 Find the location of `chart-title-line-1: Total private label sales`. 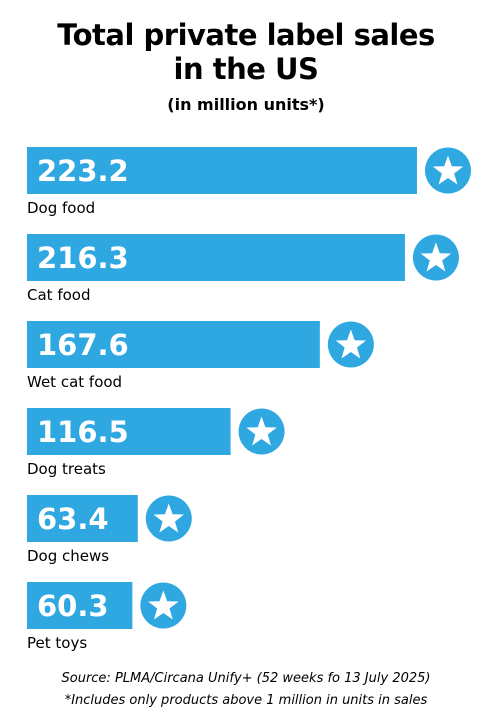

chart-title-line-1: Total private label sales is located at coordinates (246, 35).